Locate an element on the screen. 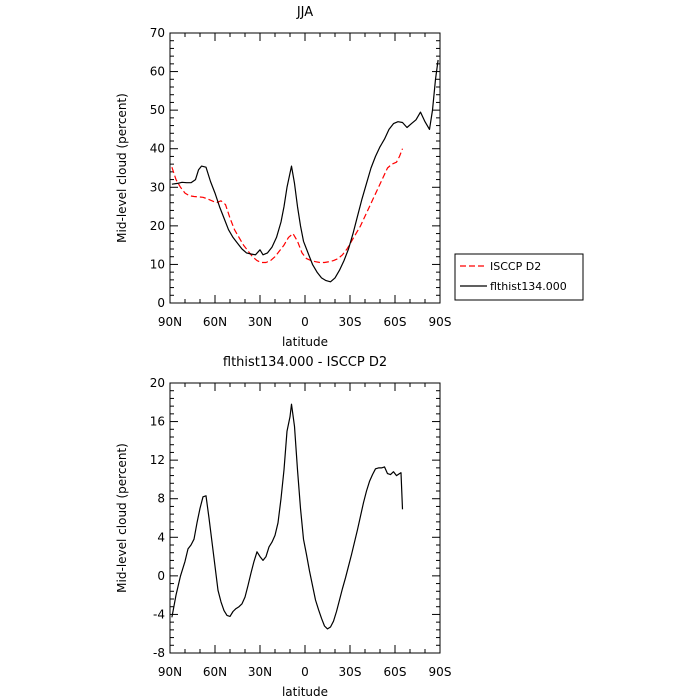 This screenshot has height=700, width=700. y-tick-label: 40 is located at coordinates (157, 149).